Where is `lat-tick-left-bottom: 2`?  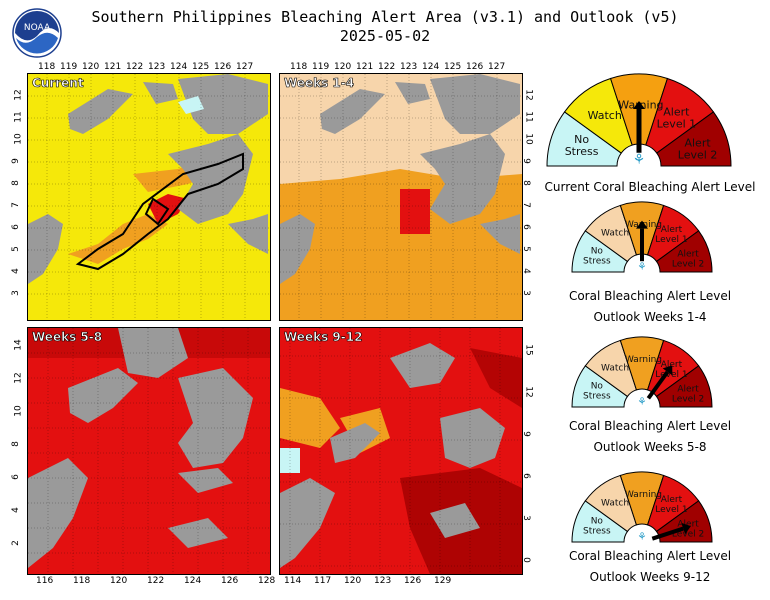
lat-tick-left-bottom: 2 is located at coordinates (15, 543).